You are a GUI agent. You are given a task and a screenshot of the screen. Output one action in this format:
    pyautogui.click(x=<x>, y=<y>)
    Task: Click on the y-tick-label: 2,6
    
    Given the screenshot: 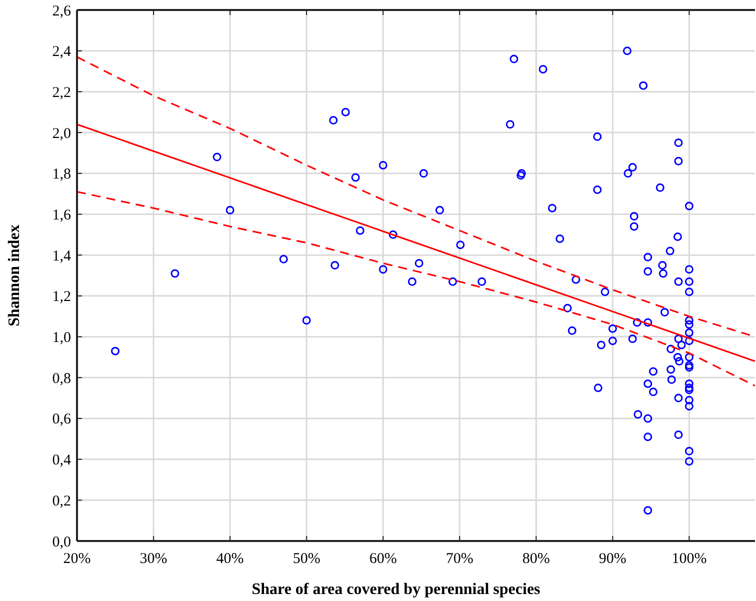 What is the action you would take?
    pyautogui.click(x=62, y=11)
    